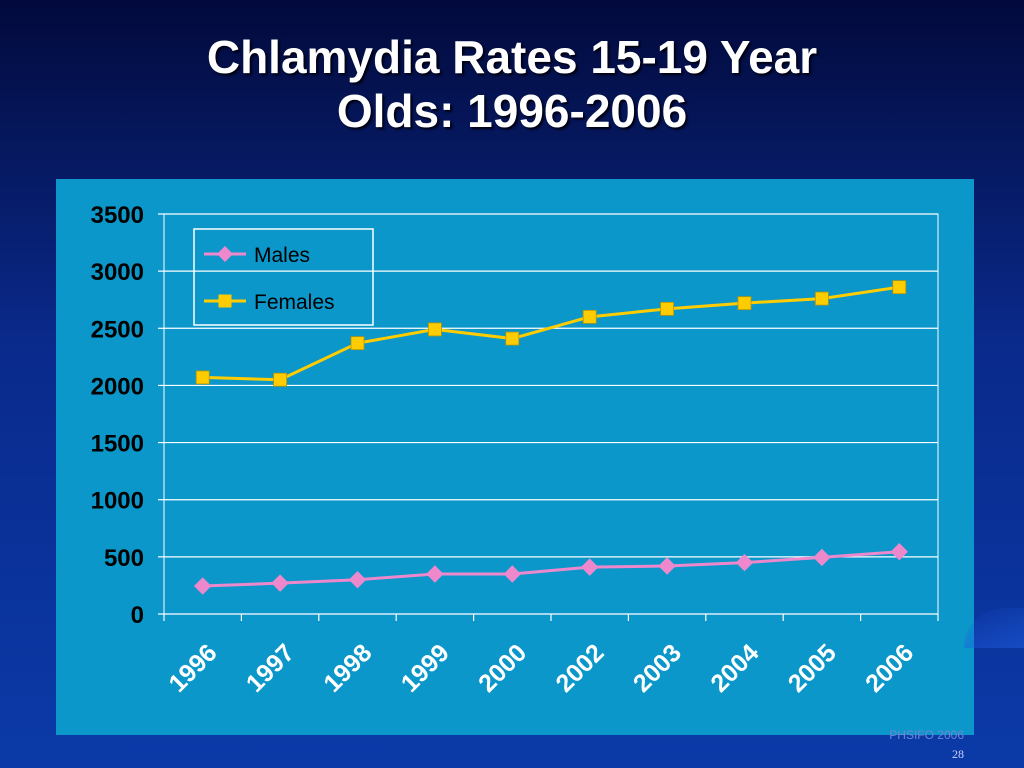 This screenshot has width=1024, height=768. I want to click on females-series-line, so click(551, 333).